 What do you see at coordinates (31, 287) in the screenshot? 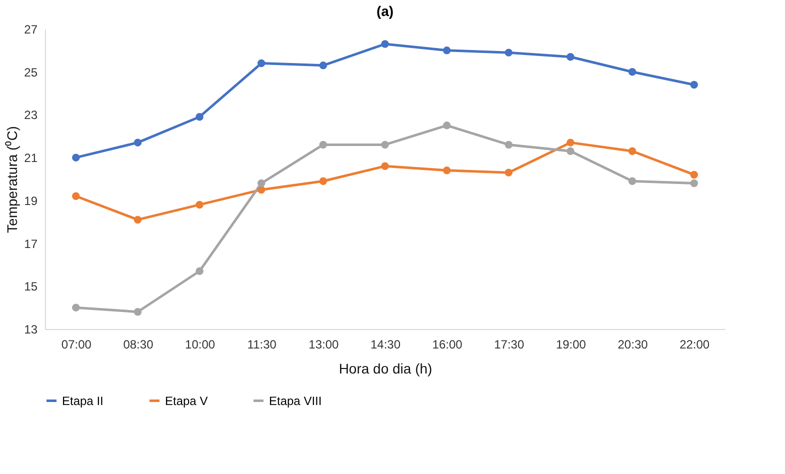
I see `y-tick-label: 15` at bounding box center [31, 287].